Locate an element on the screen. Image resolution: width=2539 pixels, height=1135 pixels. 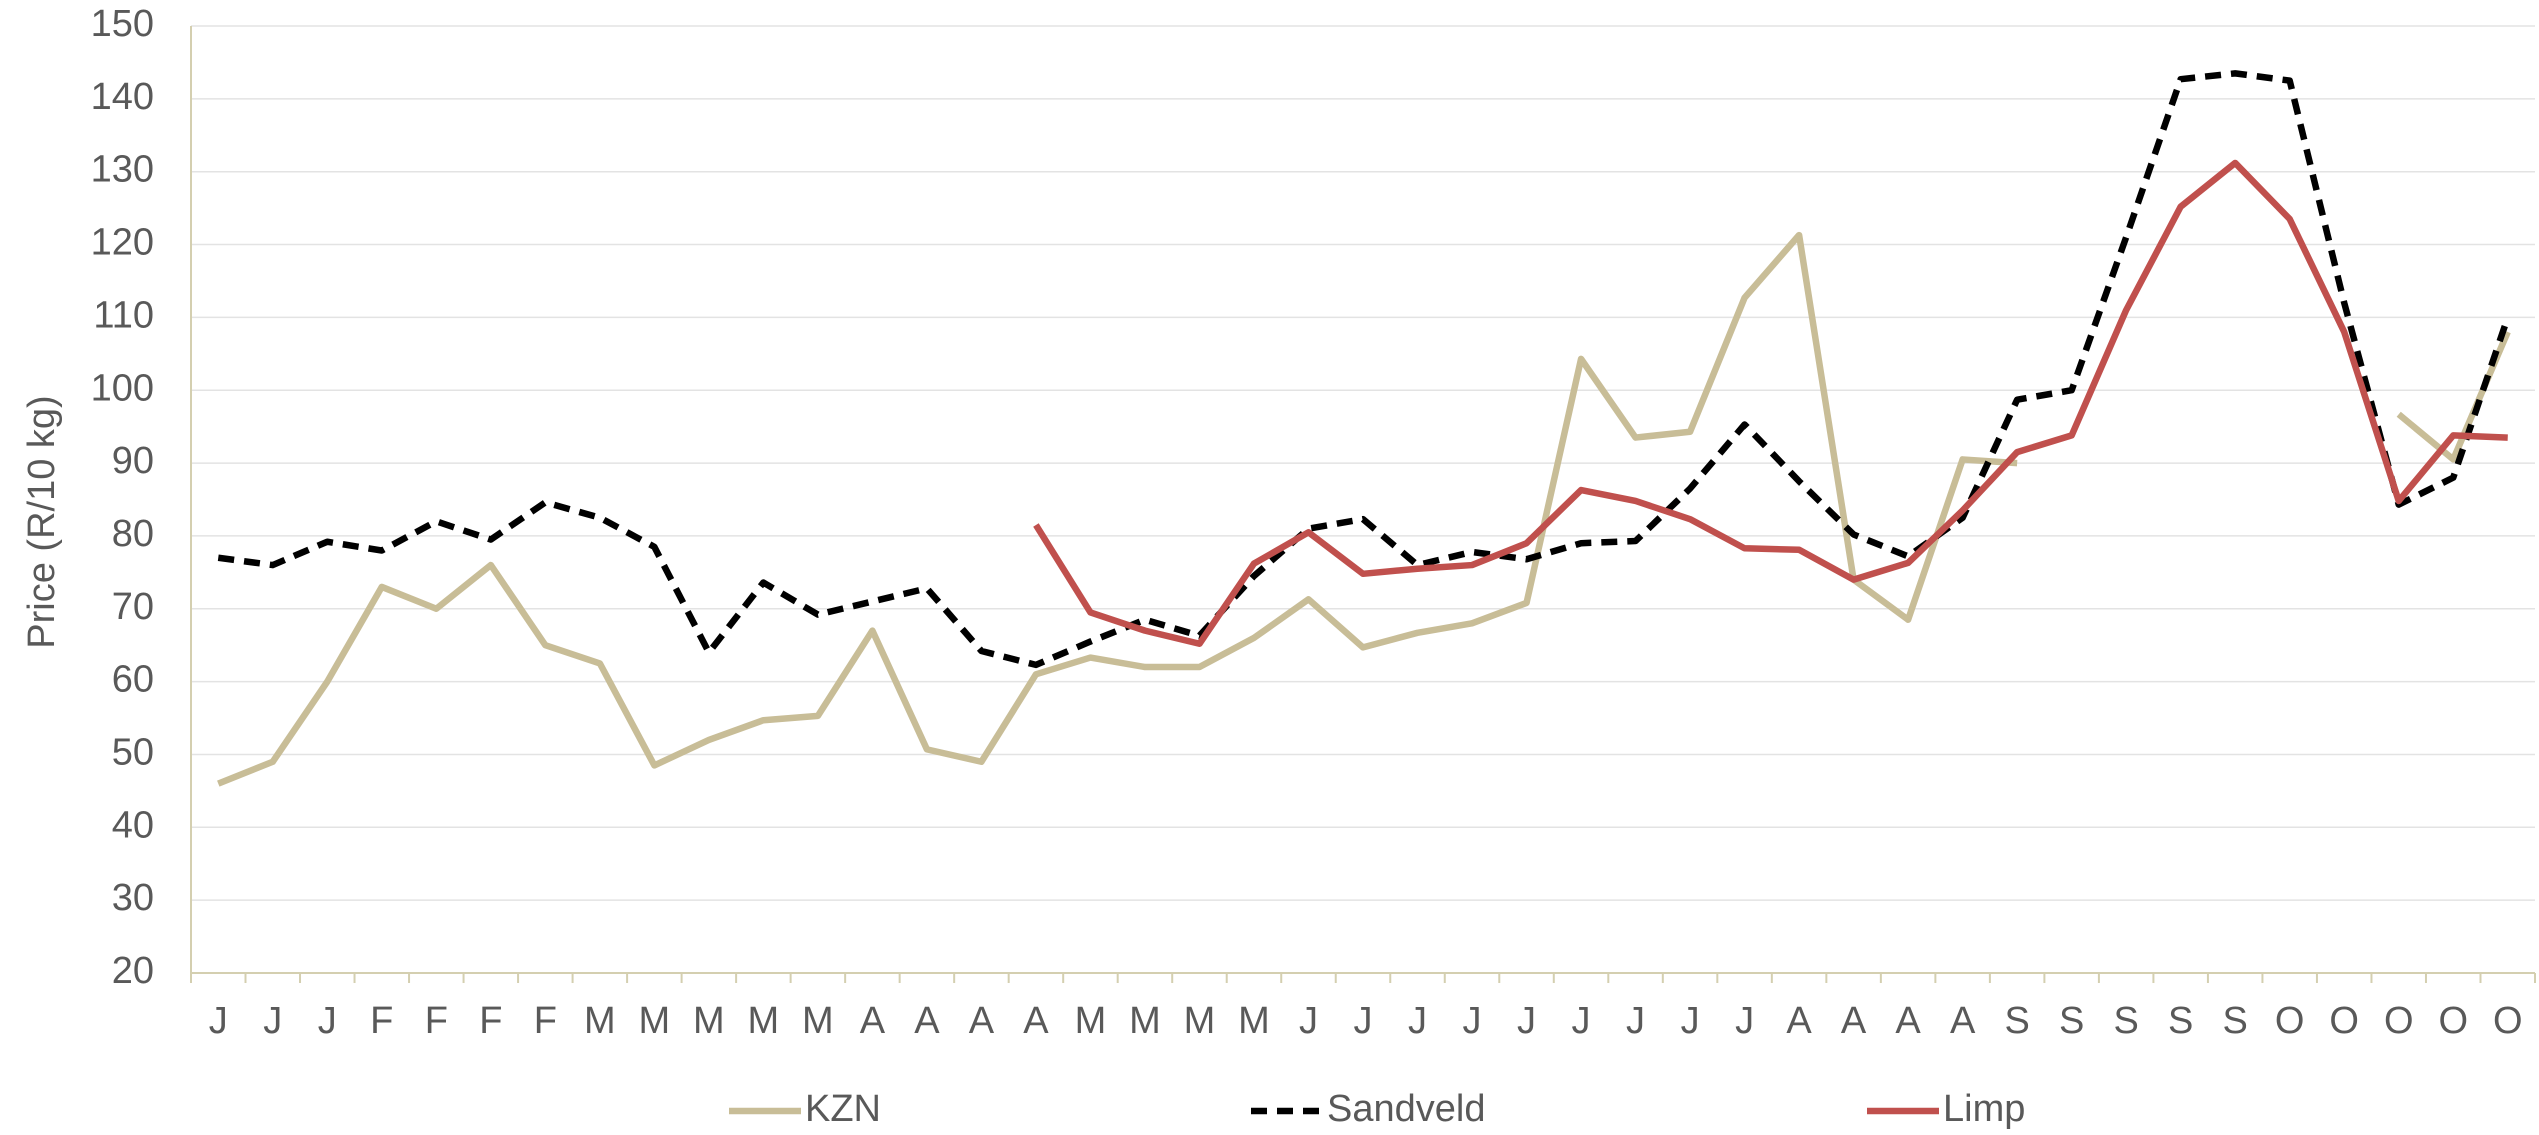
y-tick-label: 70 is located at coordinates (133, 607).